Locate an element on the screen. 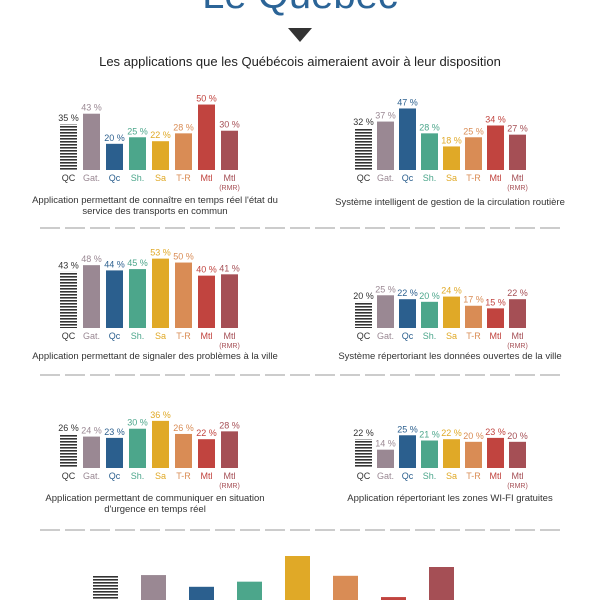  value-label: 45 % is located at coordinates (137, 263).